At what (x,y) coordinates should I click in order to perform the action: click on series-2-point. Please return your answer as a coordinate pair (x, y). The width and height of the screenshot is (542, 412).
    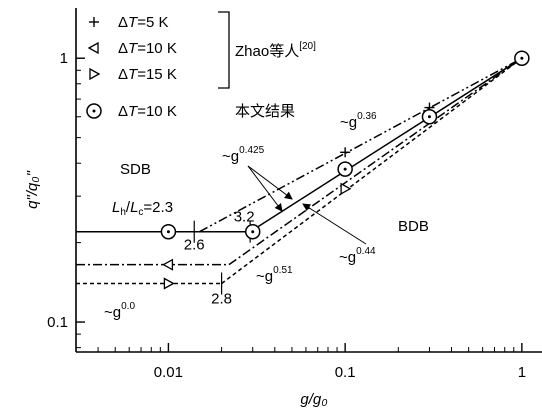
    Looking at the image, I should click on (168, 264).